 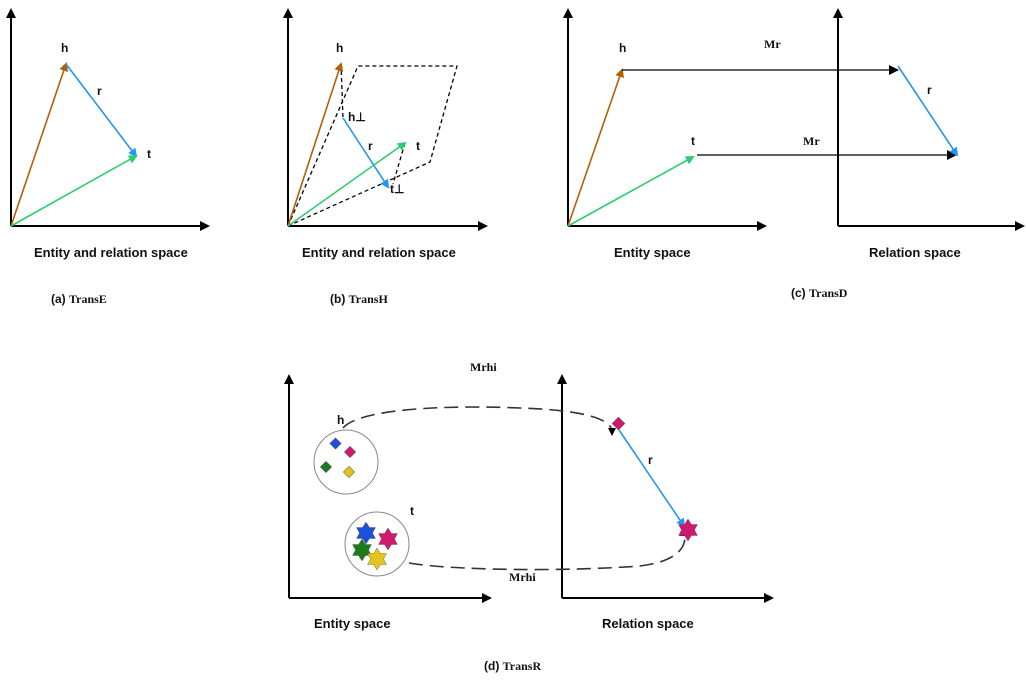 What do you see at coordinates (483, 367) in the screenshot?
I see `mapping-label-top: Mrhi` at bounding box center [483, 367].